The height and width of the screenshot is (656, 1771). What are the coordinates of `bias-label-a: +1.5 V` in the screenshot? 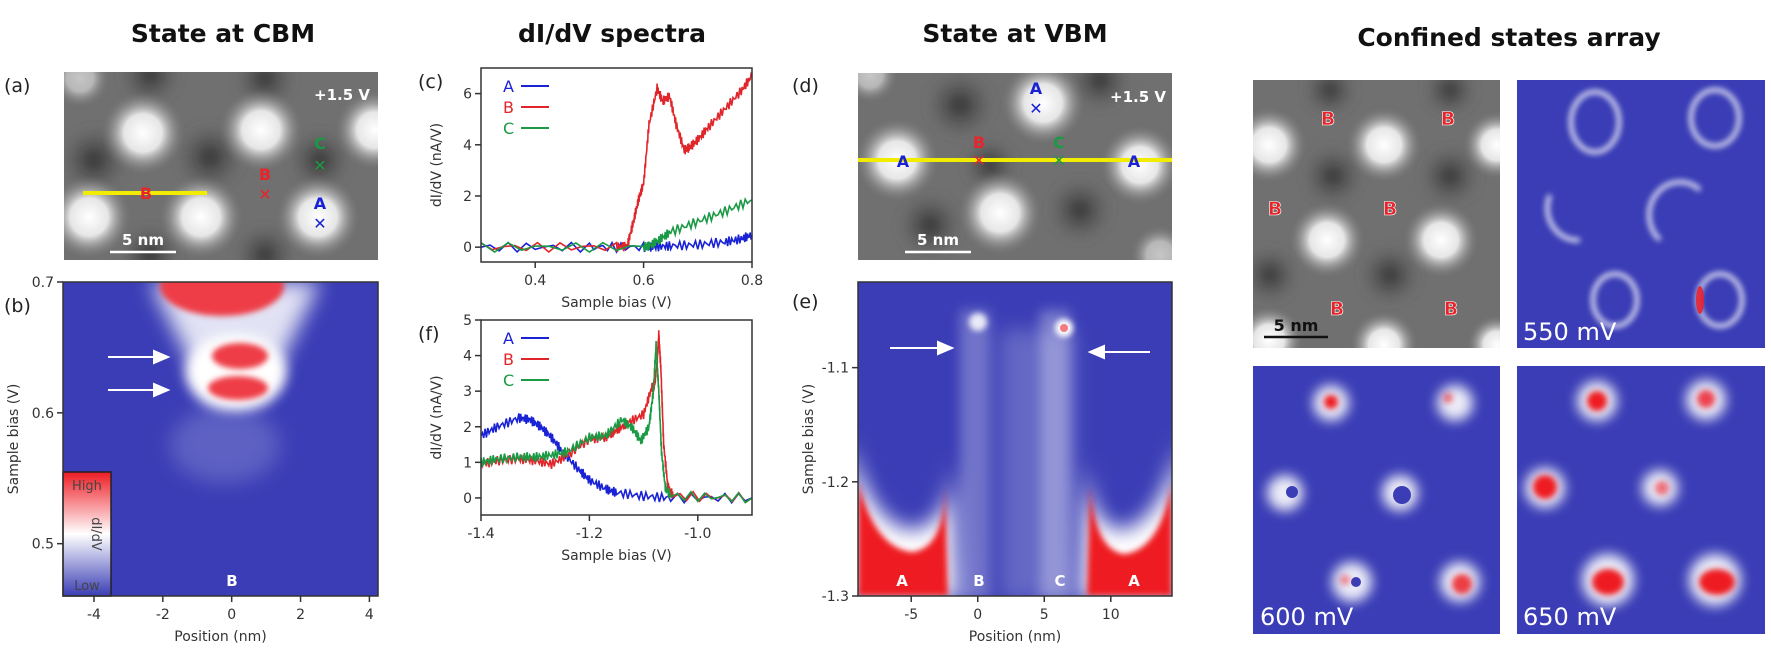 It's located at (342, 95).